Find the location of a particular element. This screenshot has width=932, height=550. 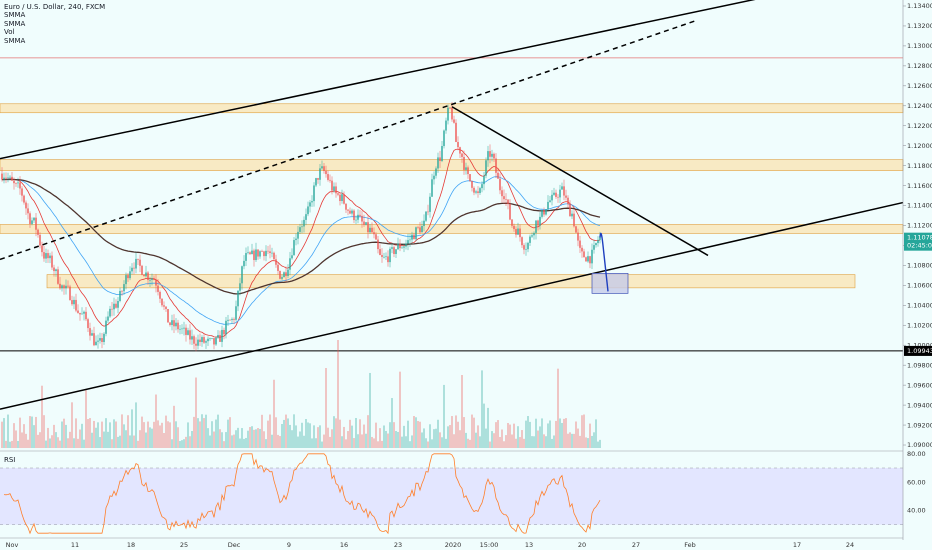

trendline is located at coordinates (580, 181).